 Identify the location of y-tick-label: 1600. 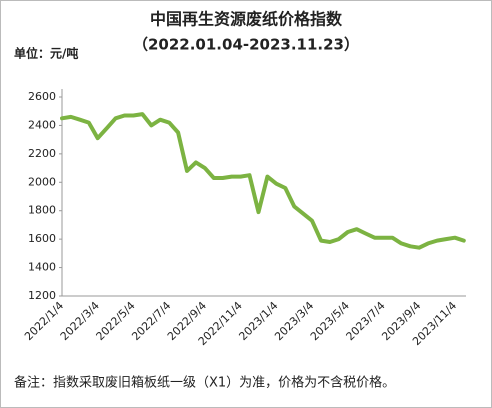
(42, 238).